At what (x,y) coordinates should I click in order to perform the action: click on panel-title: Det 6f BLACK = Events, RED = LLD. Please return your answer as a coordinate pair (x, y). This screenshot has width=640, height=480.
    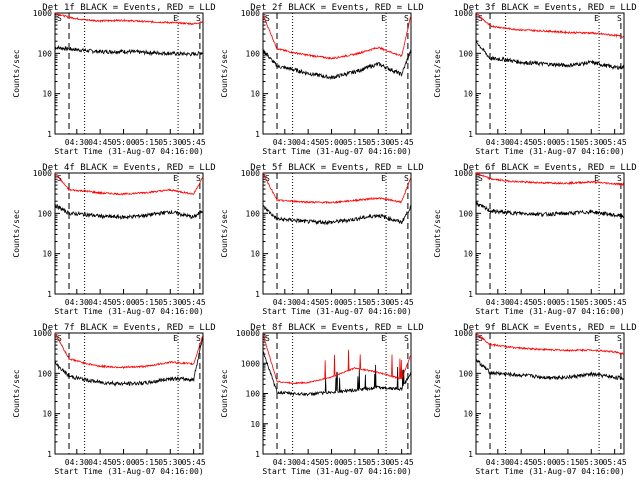
    Looking at the image, I should click on (549, 168).